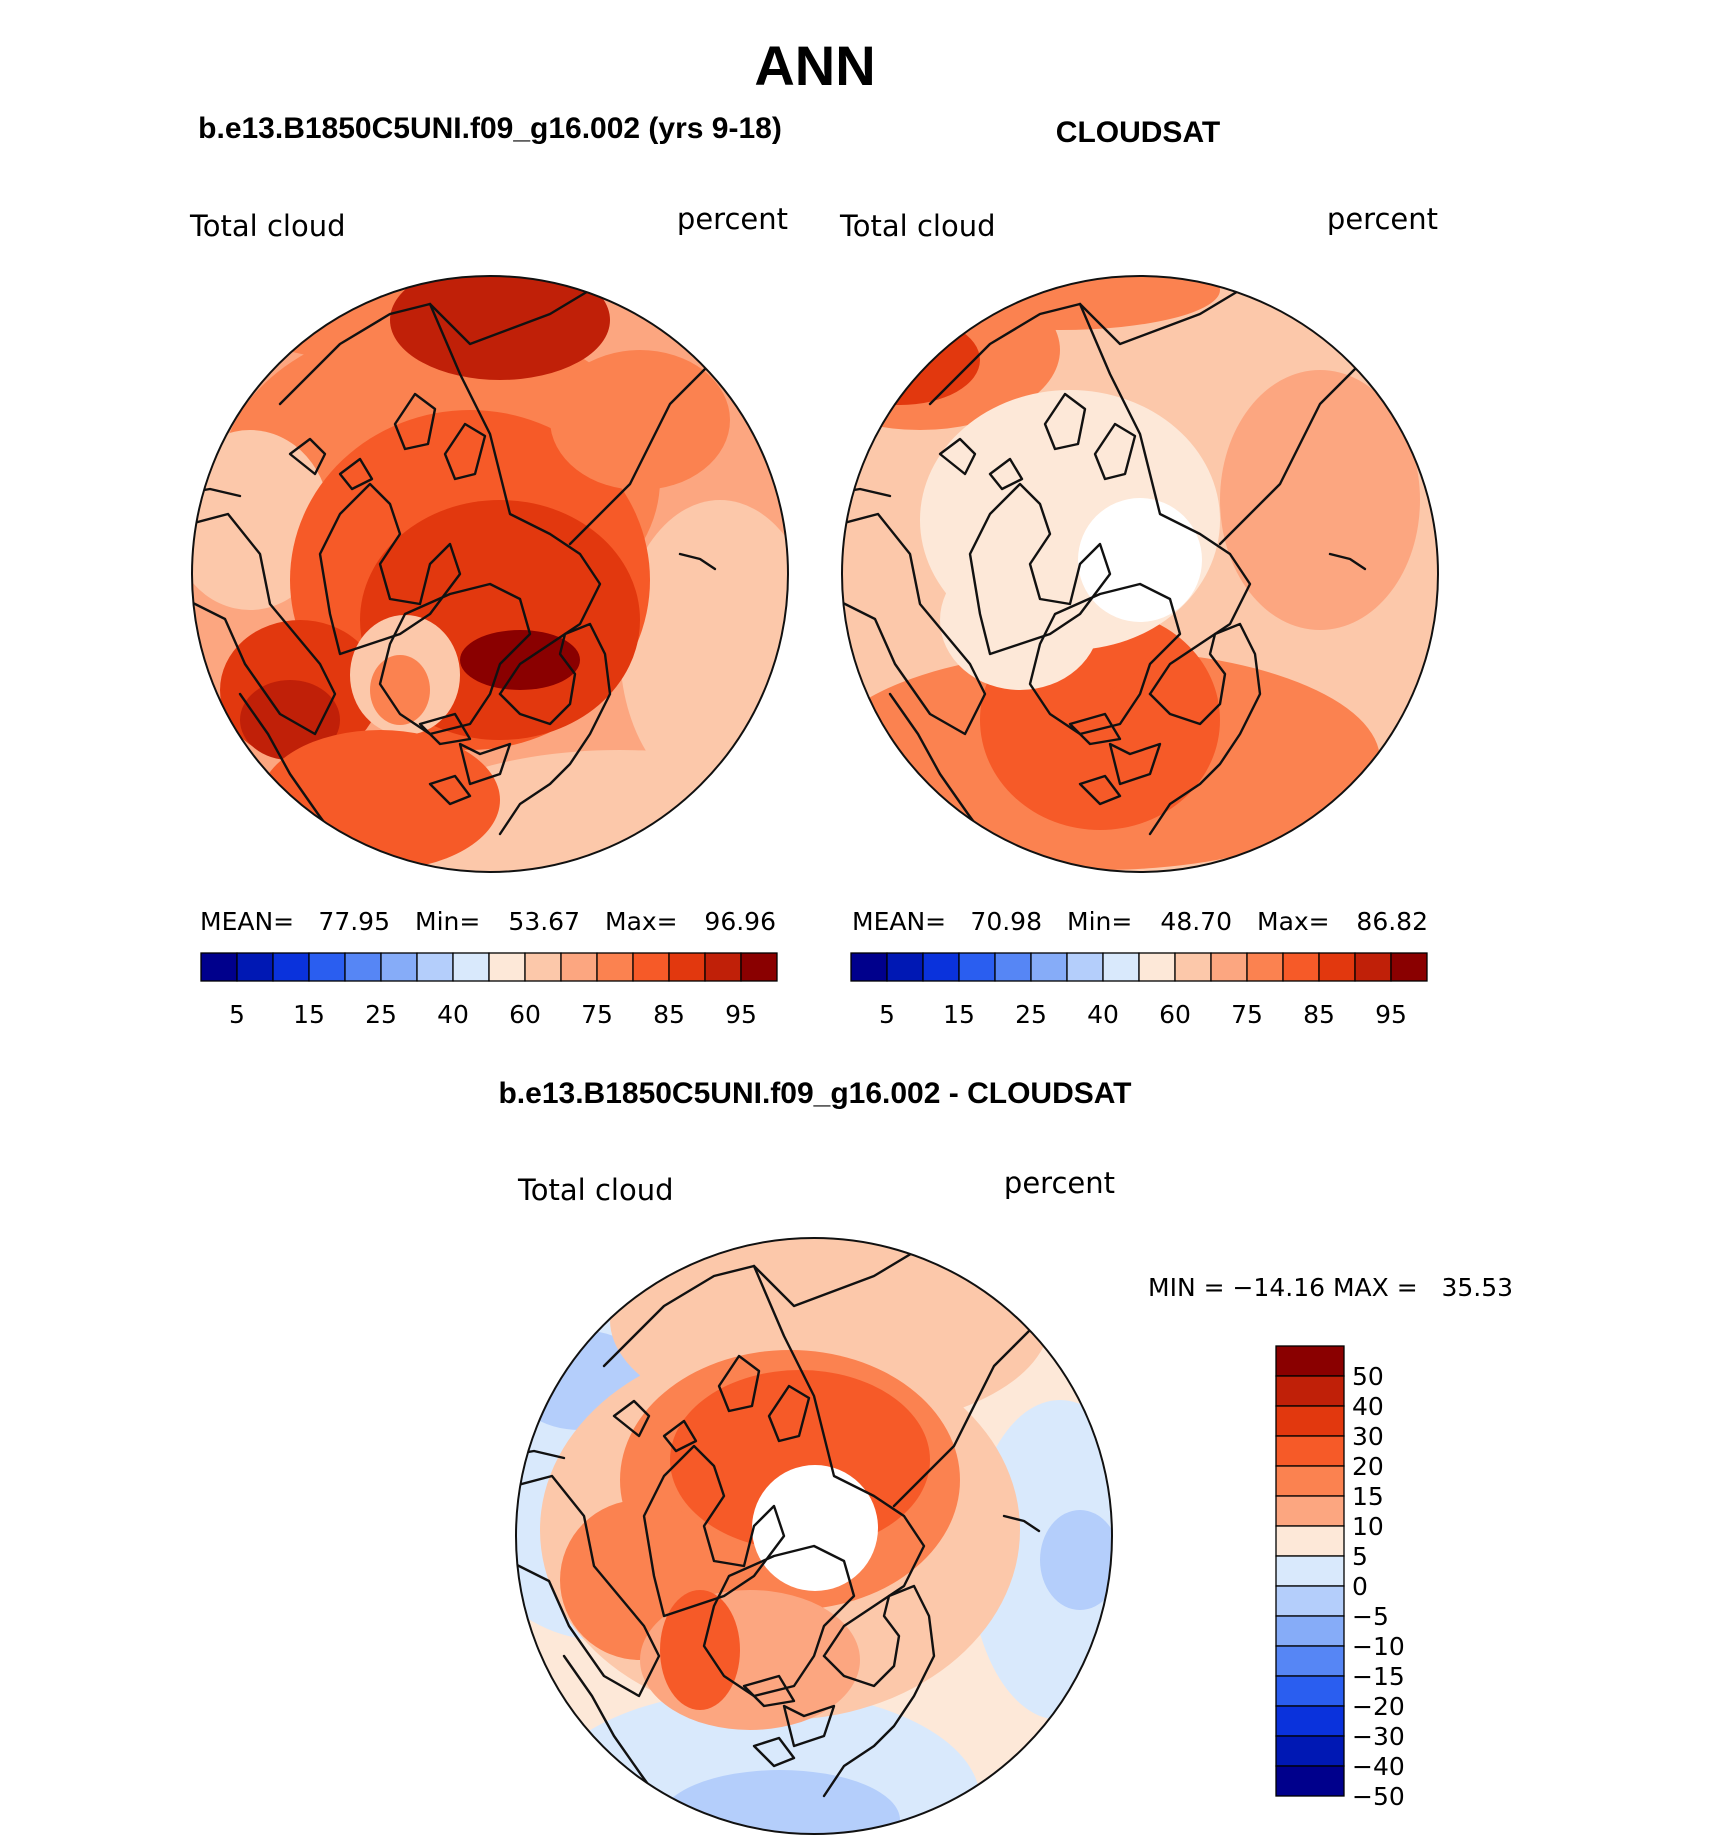  What do you see at coordinates (1360, 1556) in the screenshot?
I see `diff-colorbar-tick-label: 5` at bounding box center [1360, 1556].